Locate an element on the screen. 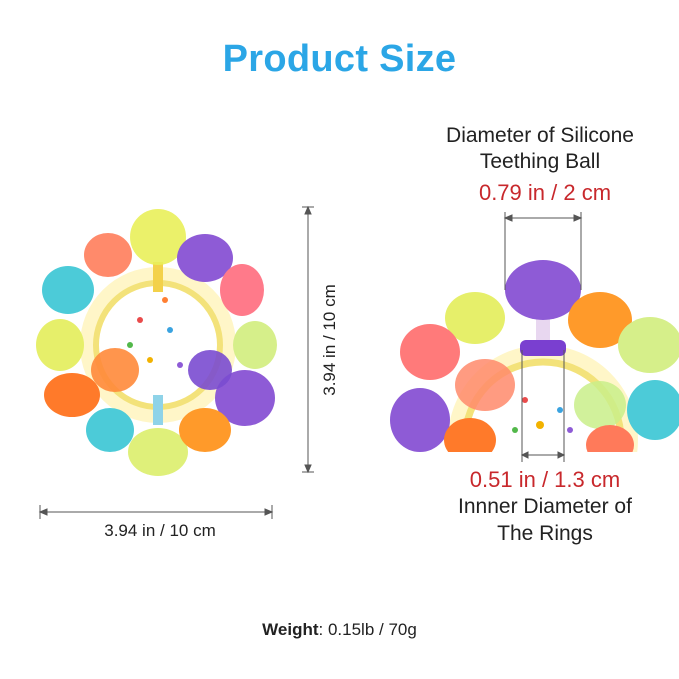 Image resolution: width=679 pixels, height=679 pixels. weight-info: Weight: 0.15lb / 70g is located at coordinates (339, 630).